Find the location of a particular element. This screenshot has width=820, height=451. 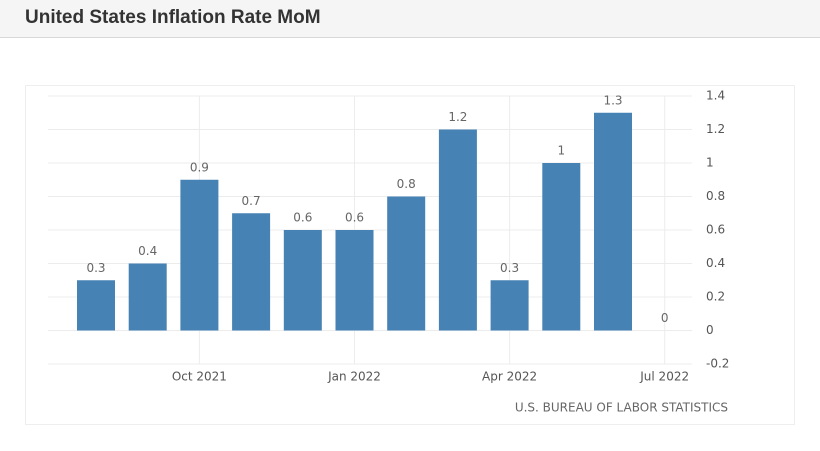

x-tick-label: Jan 2022 is located at coordinates (354, 377).